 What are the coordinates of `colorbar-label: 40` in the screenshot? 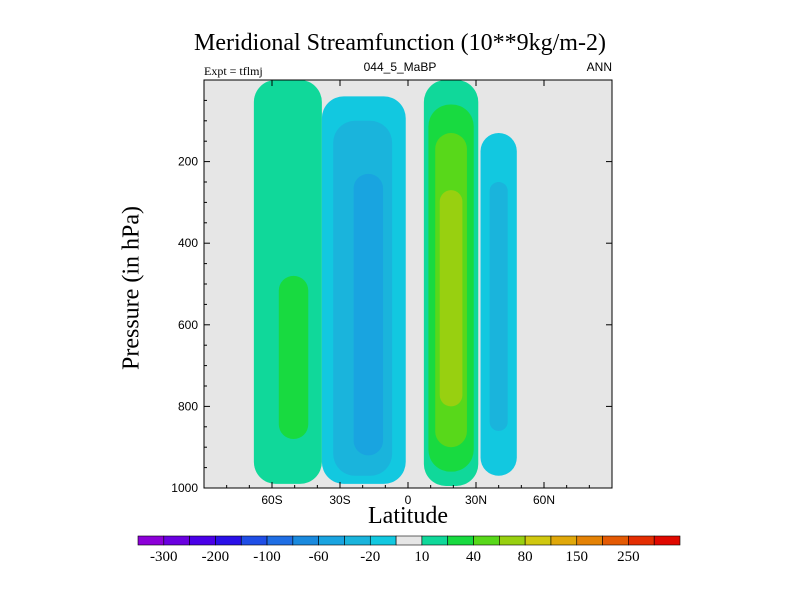 It's located at (473, 557).